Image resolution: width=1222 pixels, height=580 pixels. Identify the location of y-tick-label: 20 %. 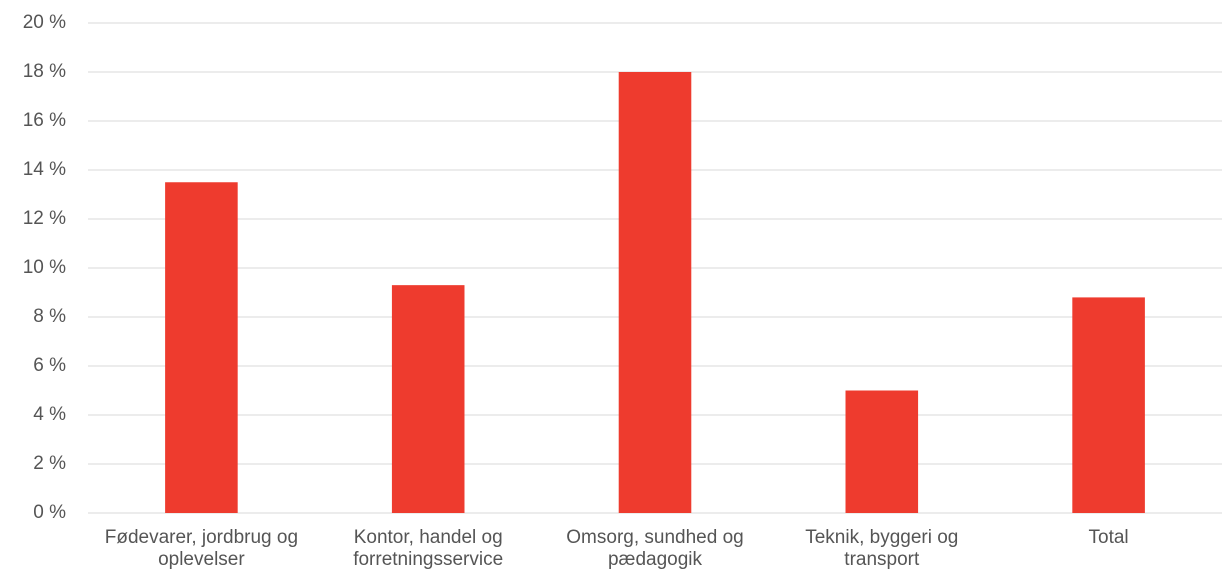
(44, 22).